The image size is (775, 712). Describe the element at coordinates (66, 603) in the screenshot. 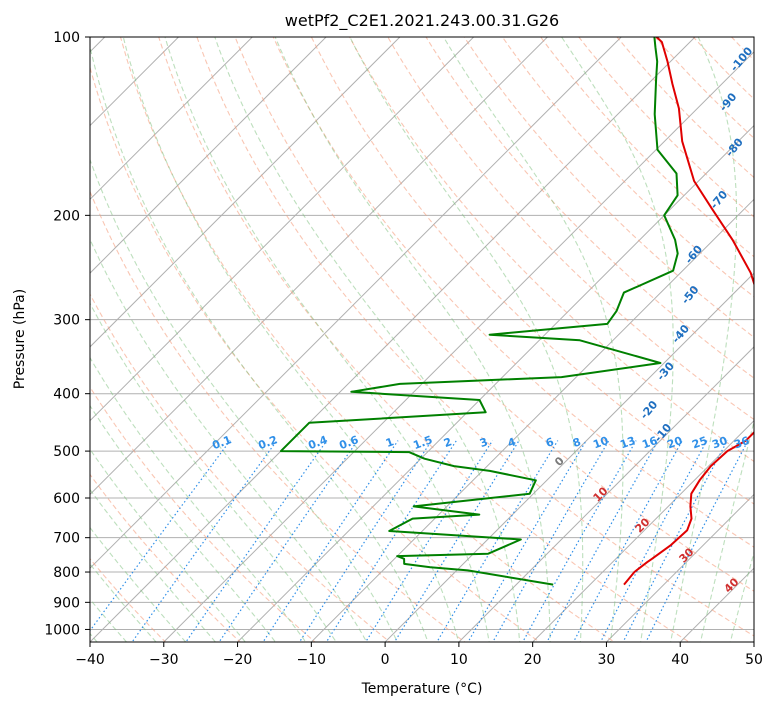

I see `y-tick-label: 900` at that location.